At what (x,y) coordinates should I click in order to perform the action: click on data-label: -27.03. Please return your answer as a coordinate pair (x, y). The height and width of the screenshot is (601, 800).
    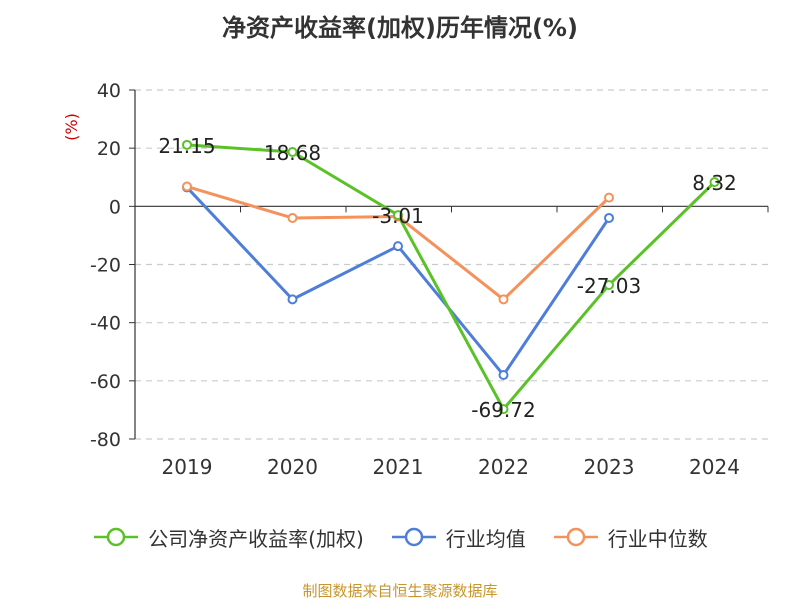
    Looking at the image, I should click on (609, 286).